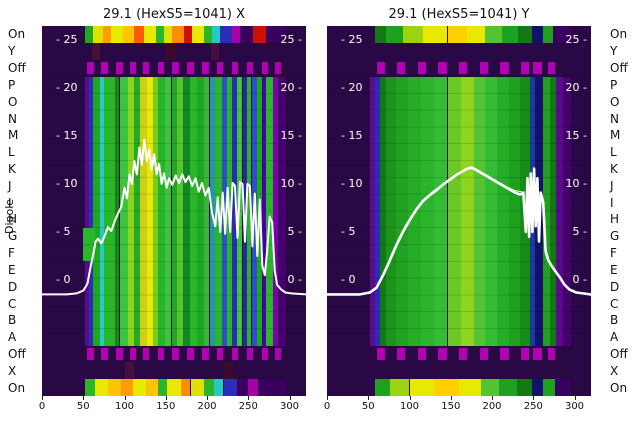 Image resolution: width=640 pixels, height=440 pixels. I want to click on x-axis-y: 0 50 100 150 200 250 300, so click(457, 406).